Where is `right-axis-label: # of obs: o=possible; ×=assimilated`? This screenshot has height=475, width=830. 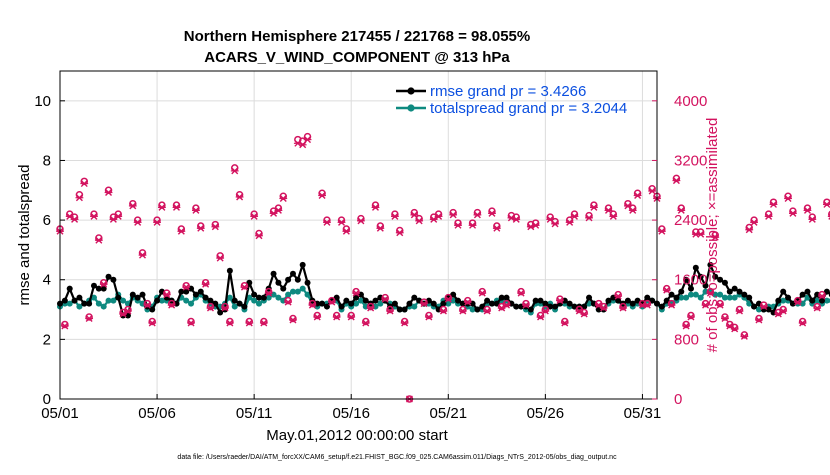
right-axis-label: # of obs: o=possible; ×=assimilated is located at coordinates (712, 235).